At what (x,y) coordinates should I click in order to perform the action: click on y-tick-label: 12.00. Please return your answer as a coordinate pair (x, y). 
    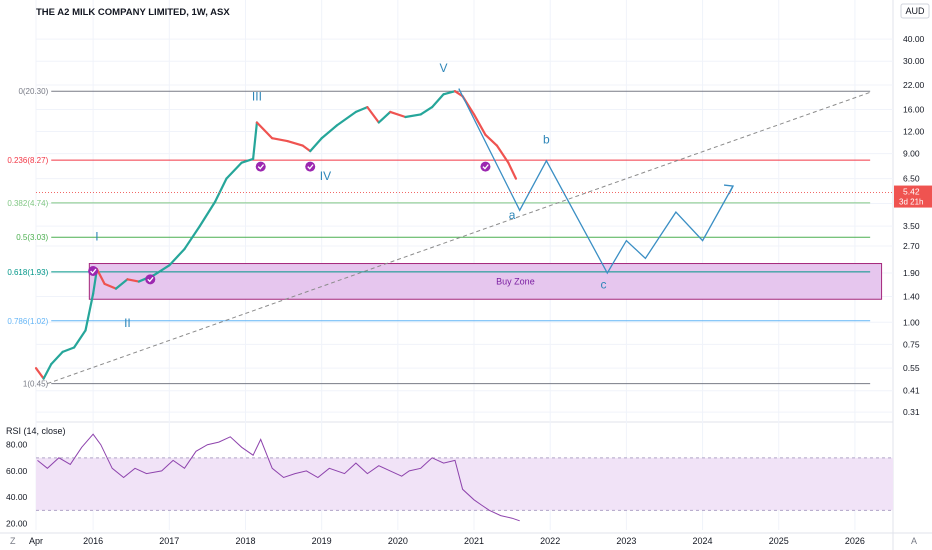
    Looking at the image, I should click on (914, 132).